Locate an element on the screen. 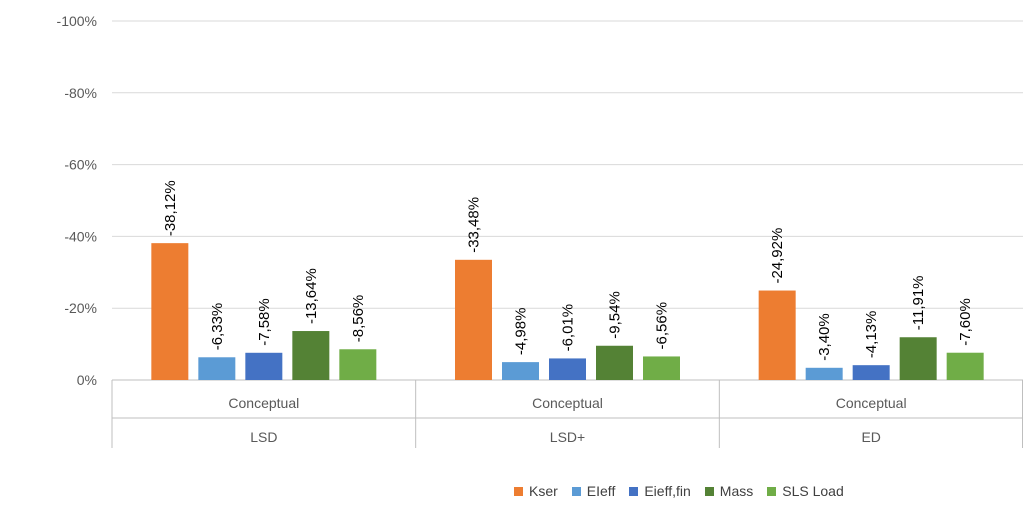  legend-label: Eieff,fin is located at coordinates (667, 491).